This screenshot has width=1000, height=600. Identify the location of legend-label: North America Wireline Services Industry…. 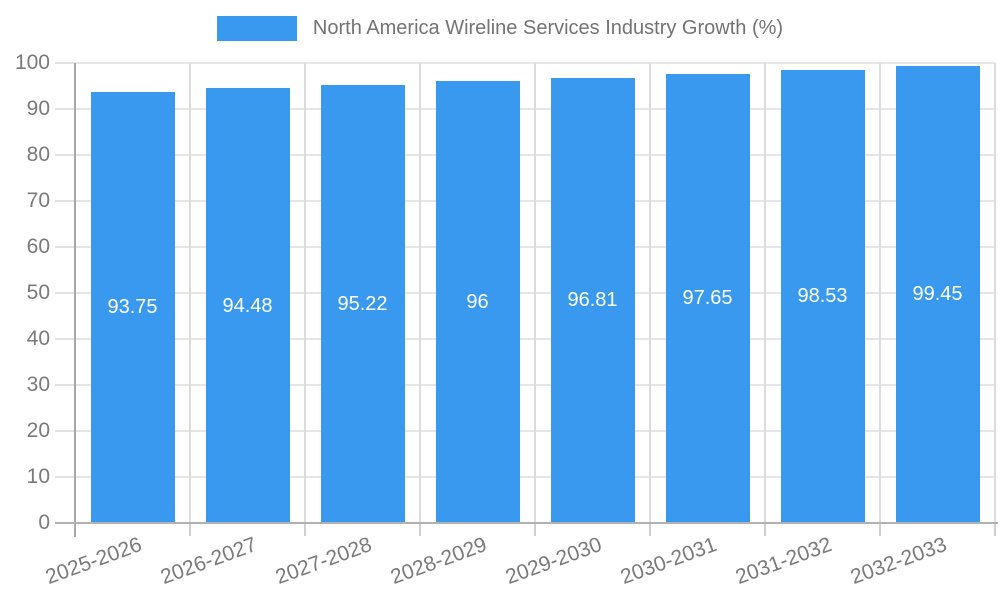
(548, 28).